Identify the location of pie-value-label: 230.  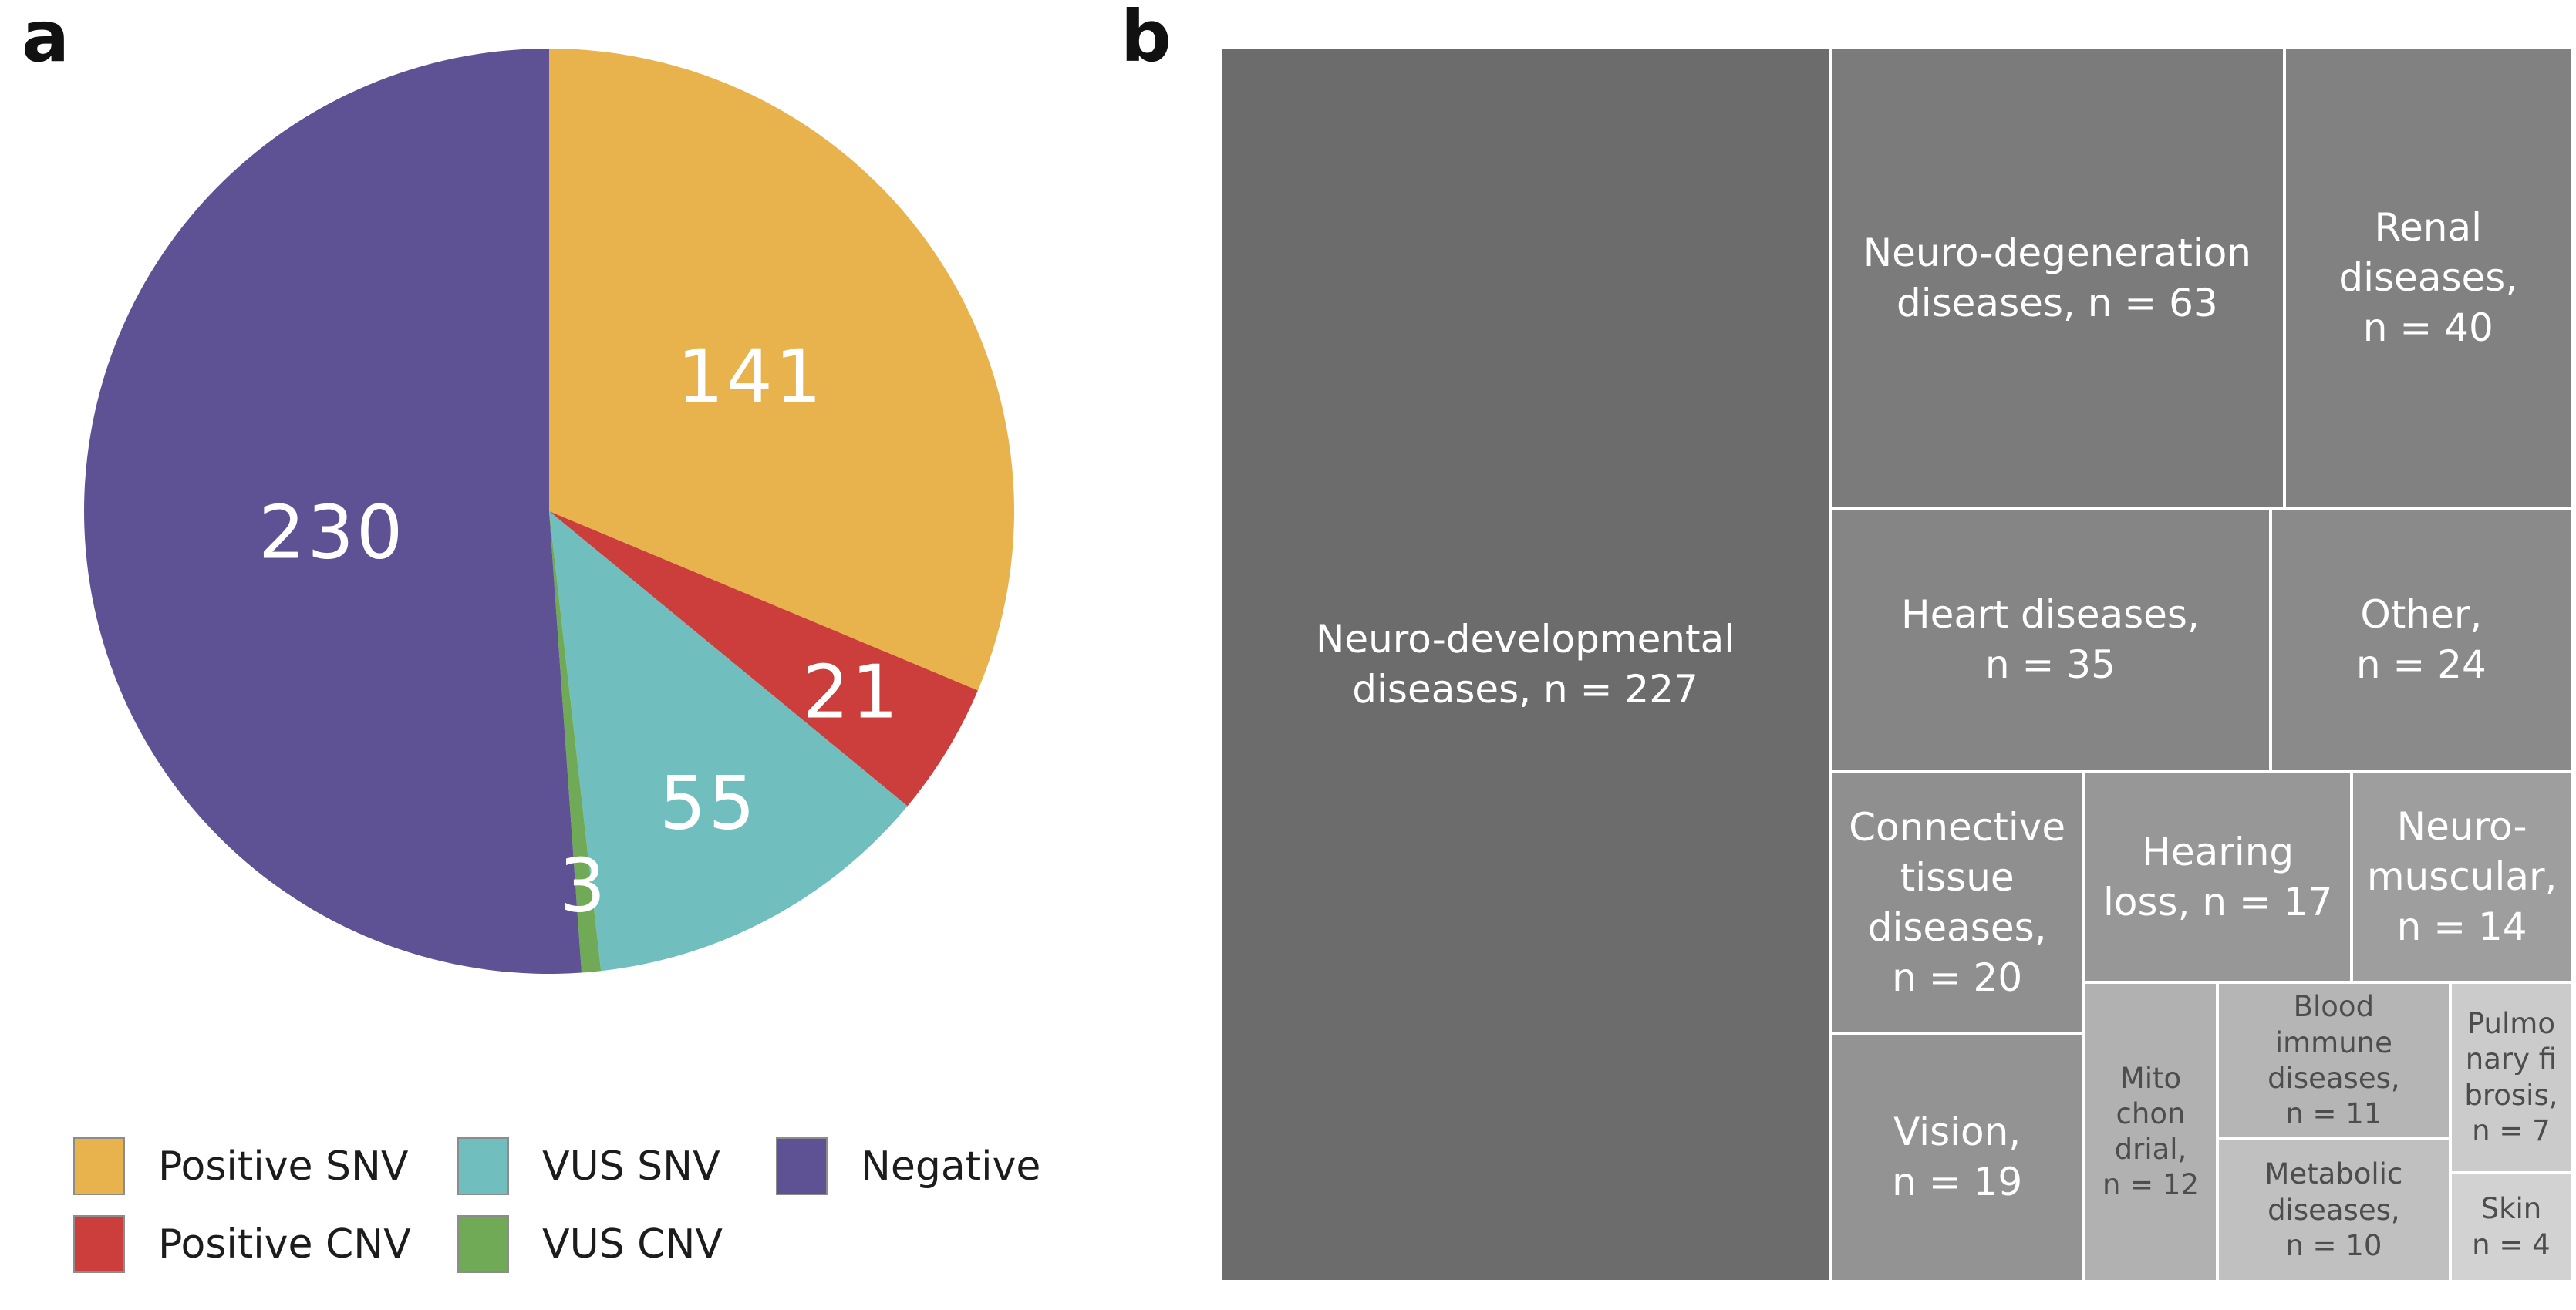
(332, 533).